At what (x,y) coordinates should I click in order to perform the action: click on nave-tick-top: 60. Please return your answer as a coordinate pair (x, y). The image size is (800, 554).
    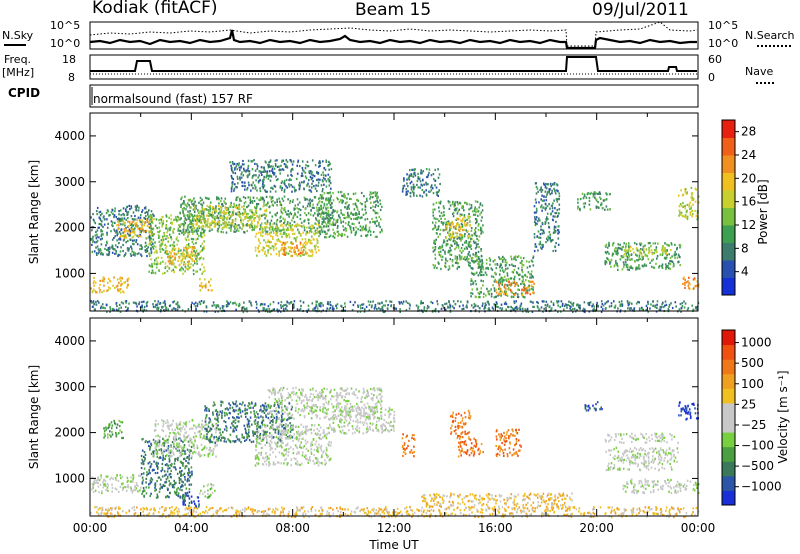
    Looking at the image, I should click on (715, 59).